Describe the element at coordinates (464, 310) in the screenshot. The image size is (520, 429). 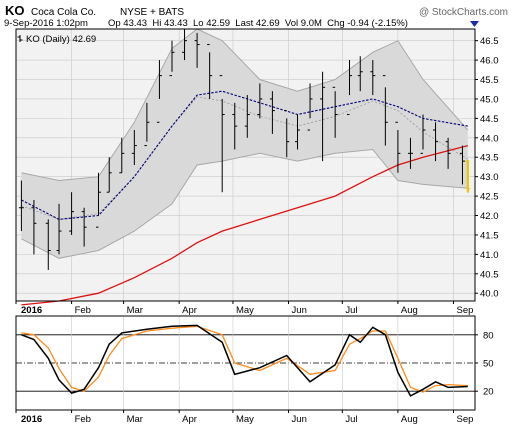
I see `price-x-label: Sep` at that location.